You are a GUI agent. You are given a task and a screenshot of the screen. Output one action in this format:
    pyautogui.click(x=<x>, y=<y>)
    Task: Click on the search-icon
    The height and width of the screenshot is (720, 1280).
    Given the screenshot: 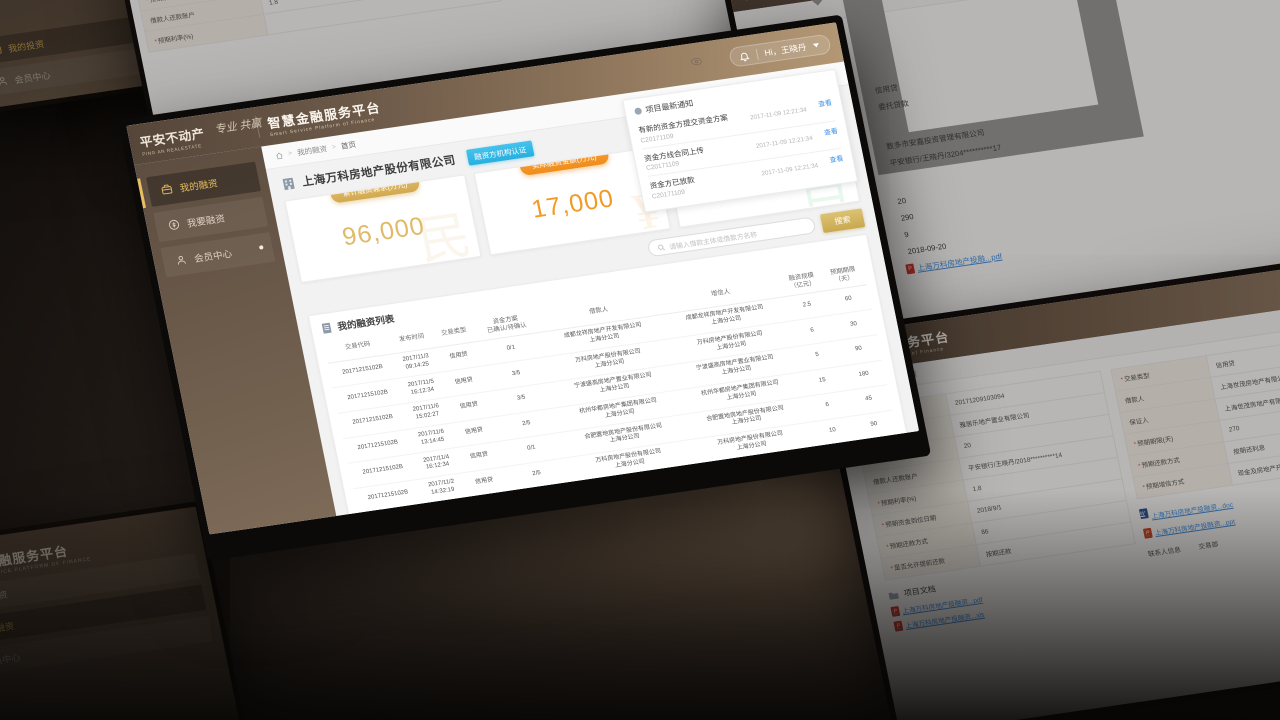 What is the action you would take?
    pyautogui.click(x=662, y=247)
    